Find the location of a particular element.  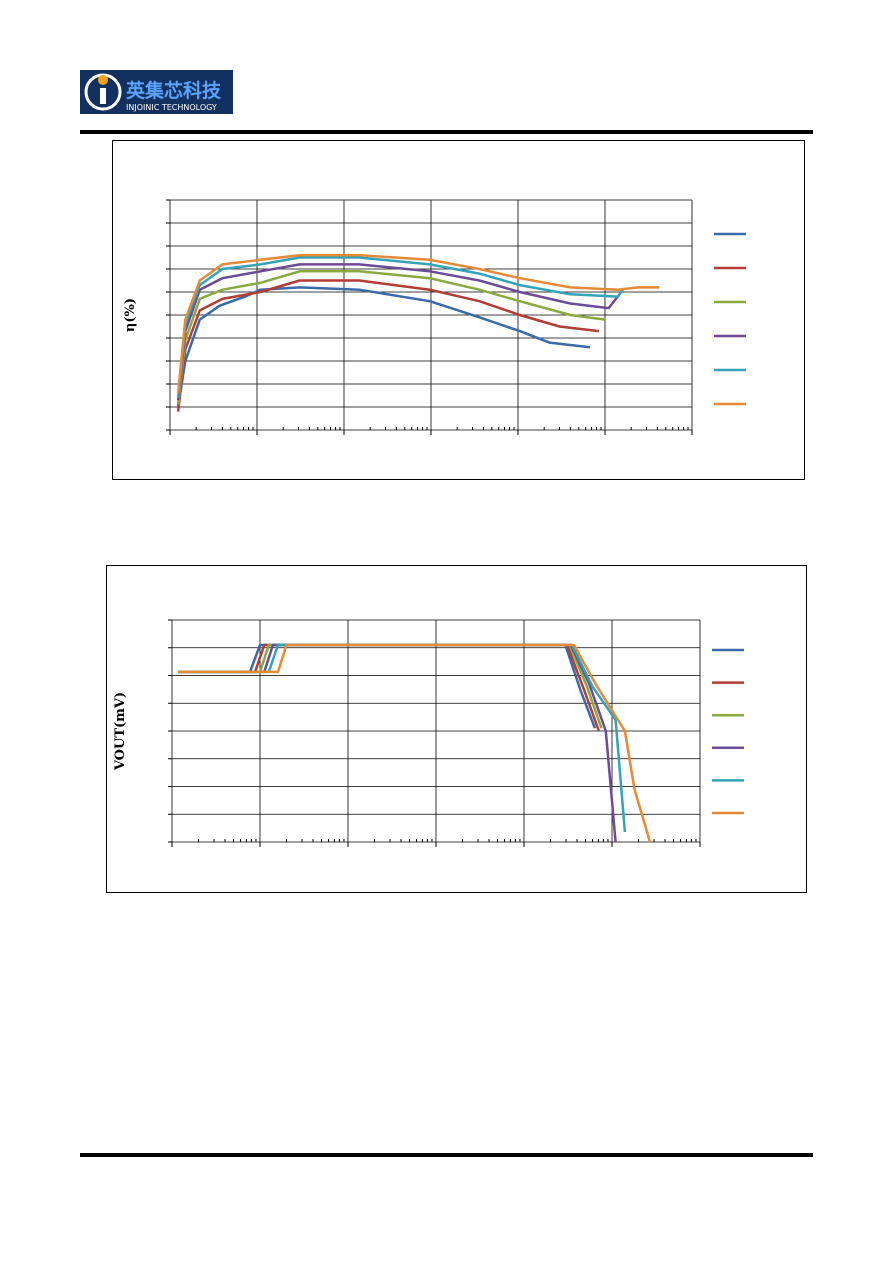

logo-stem is located at coordinates (103, 96).